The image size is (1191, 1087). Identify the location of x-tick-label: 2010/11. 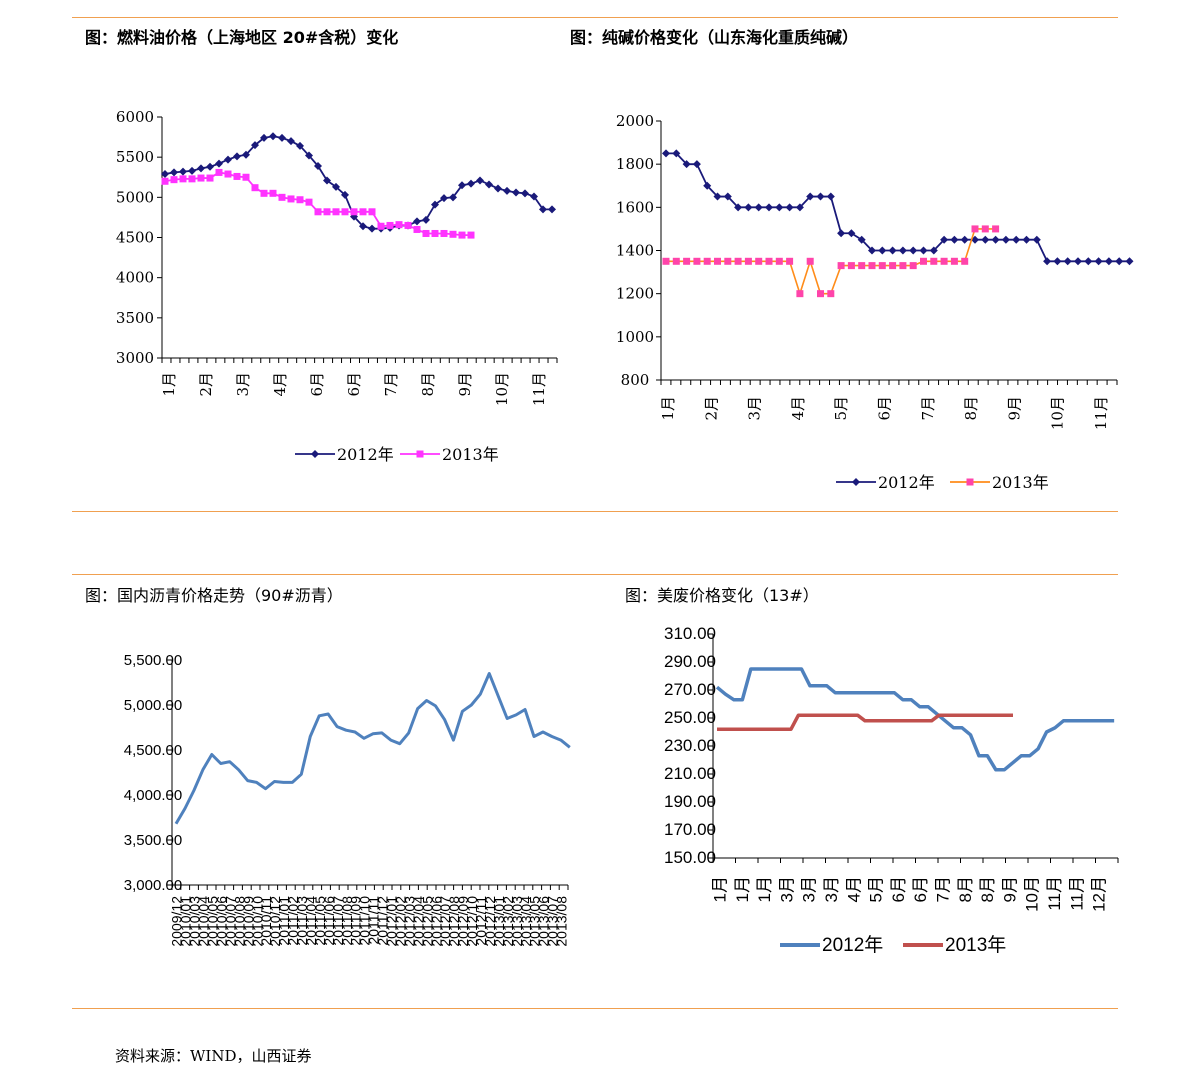
(266, 921).